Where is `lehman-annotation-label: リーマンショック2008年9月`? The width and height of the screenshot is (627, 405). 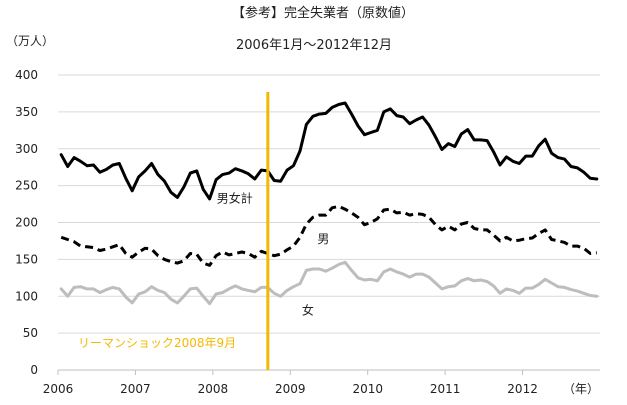
lehman-annotation-label: リーマンショック2008年9月 is located at coordinates (157, 343).